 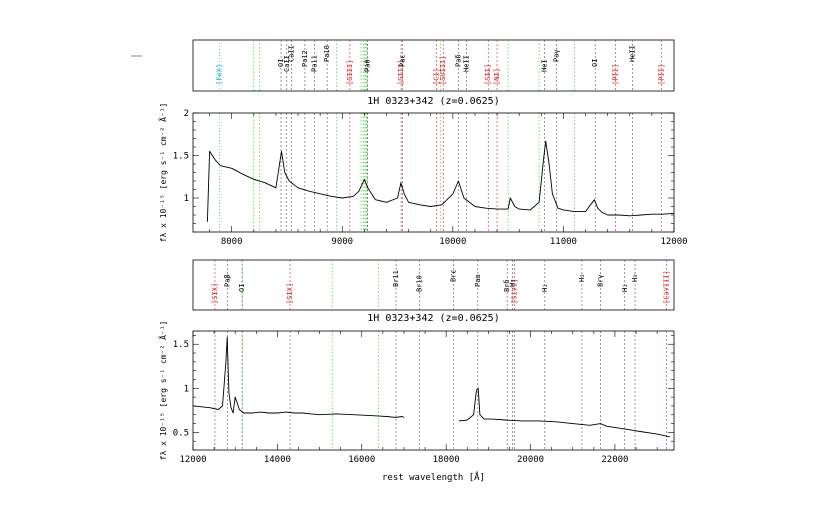 What do you see at coordinates (666, 287) in the screenshot?
I see `emission-line-label: [CaVIII]` at bounding box center [666, 287].